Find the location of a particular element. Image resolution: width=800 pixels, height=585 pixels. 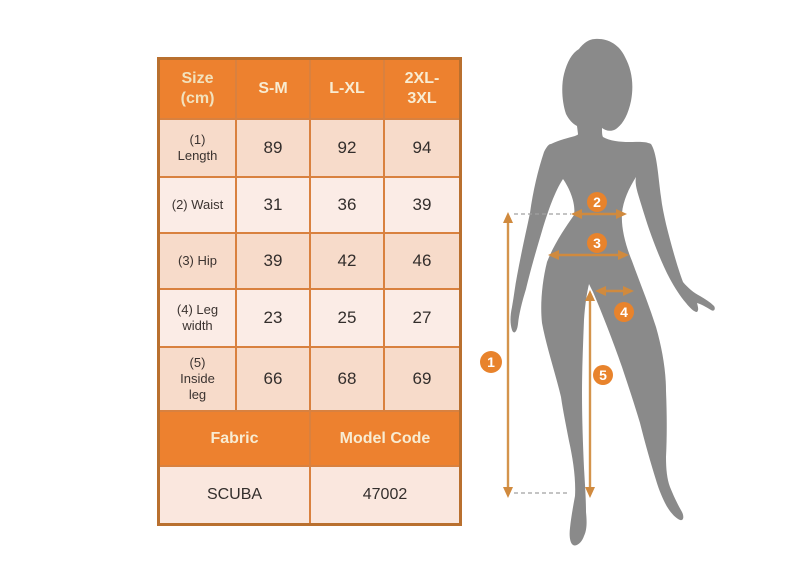

measure-arrow-waist is located at coordinates (599, 214).